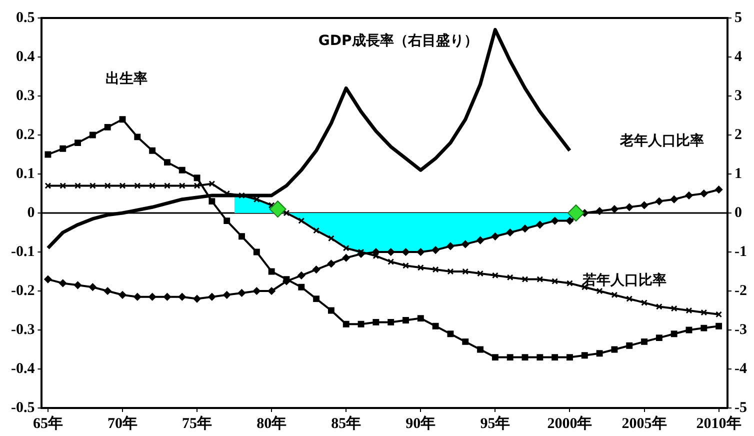  What do you see at coordinates (738, 212) in the screenshot?
I see `y2-tick-label: 0` at bounding box center [738, 212].